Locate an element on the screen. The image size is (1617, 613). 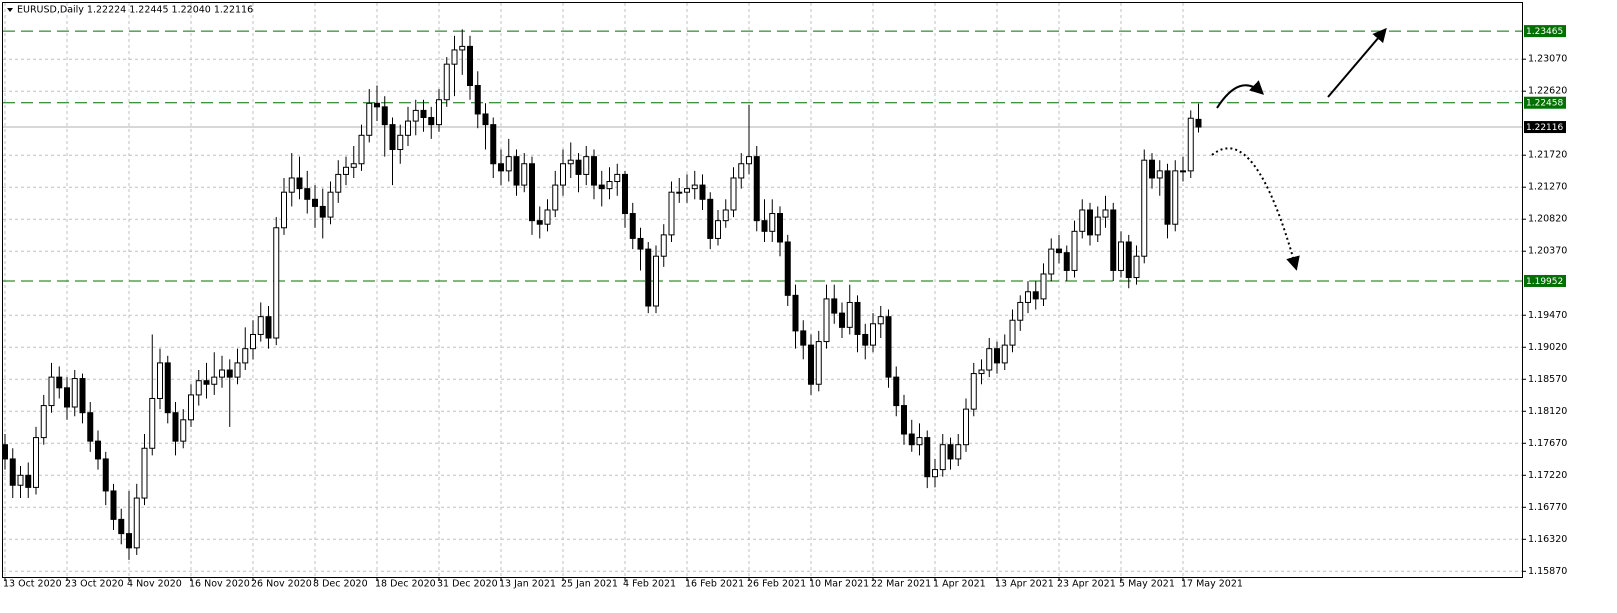
price-label: 1.22458 is located at coordinates (1544, 104).